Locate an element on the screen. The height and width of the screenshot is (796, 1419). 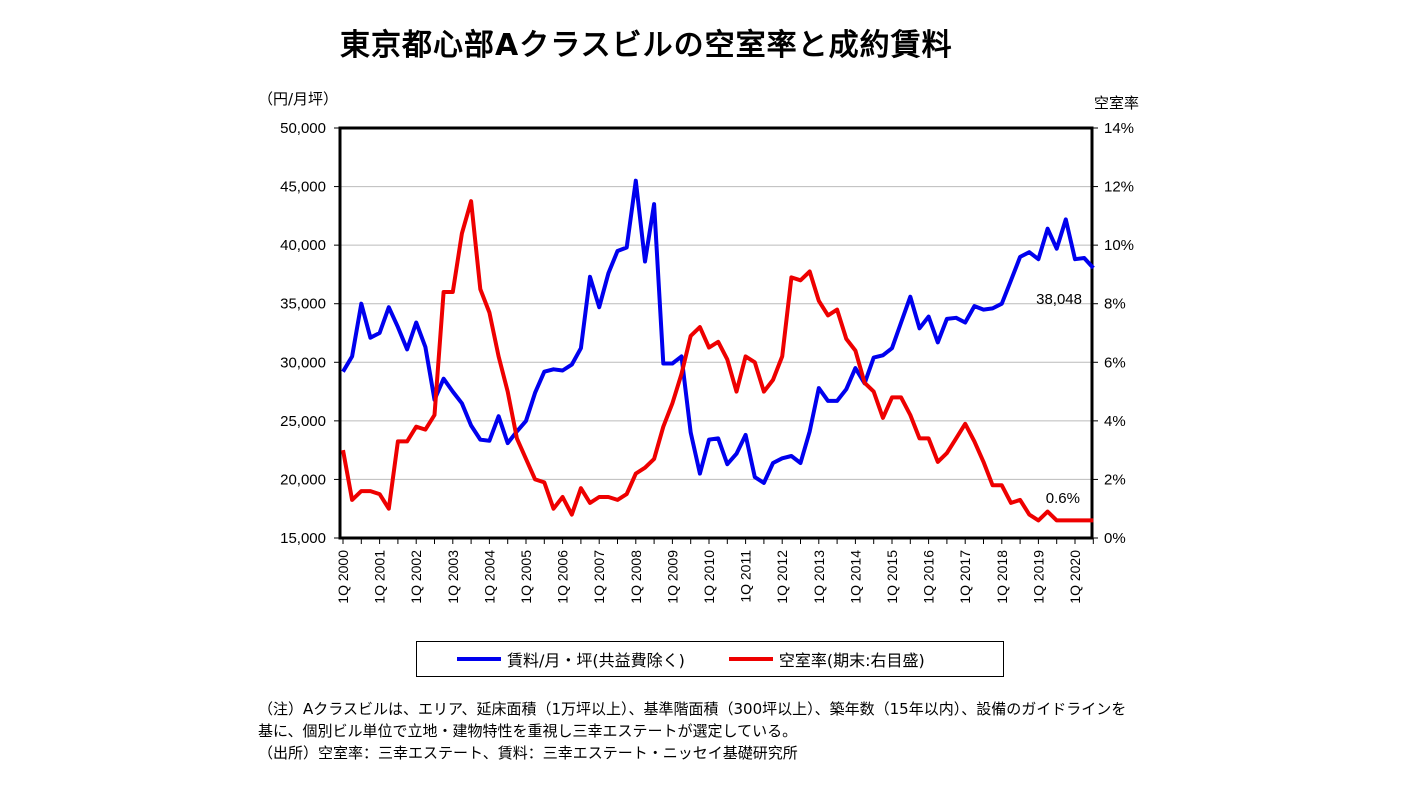
left-tick-label: 15,000 is located at coordinates (303, 538).